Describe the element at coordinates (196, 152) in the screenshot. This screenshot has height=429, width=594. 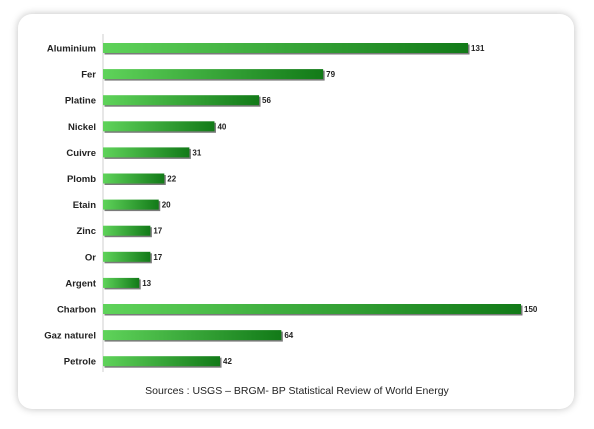
I see `value-label-cuivre: 31` at that location.